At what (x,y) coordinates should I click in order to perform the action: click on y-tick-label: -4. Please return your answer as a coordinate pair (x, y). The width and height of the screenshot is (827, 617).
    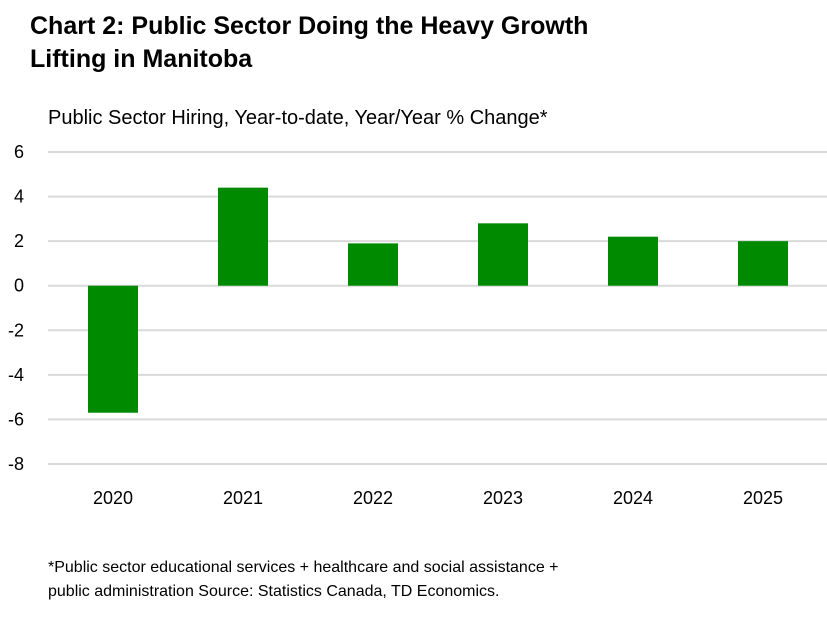
    Looking at the image, I should click on (16, 375).